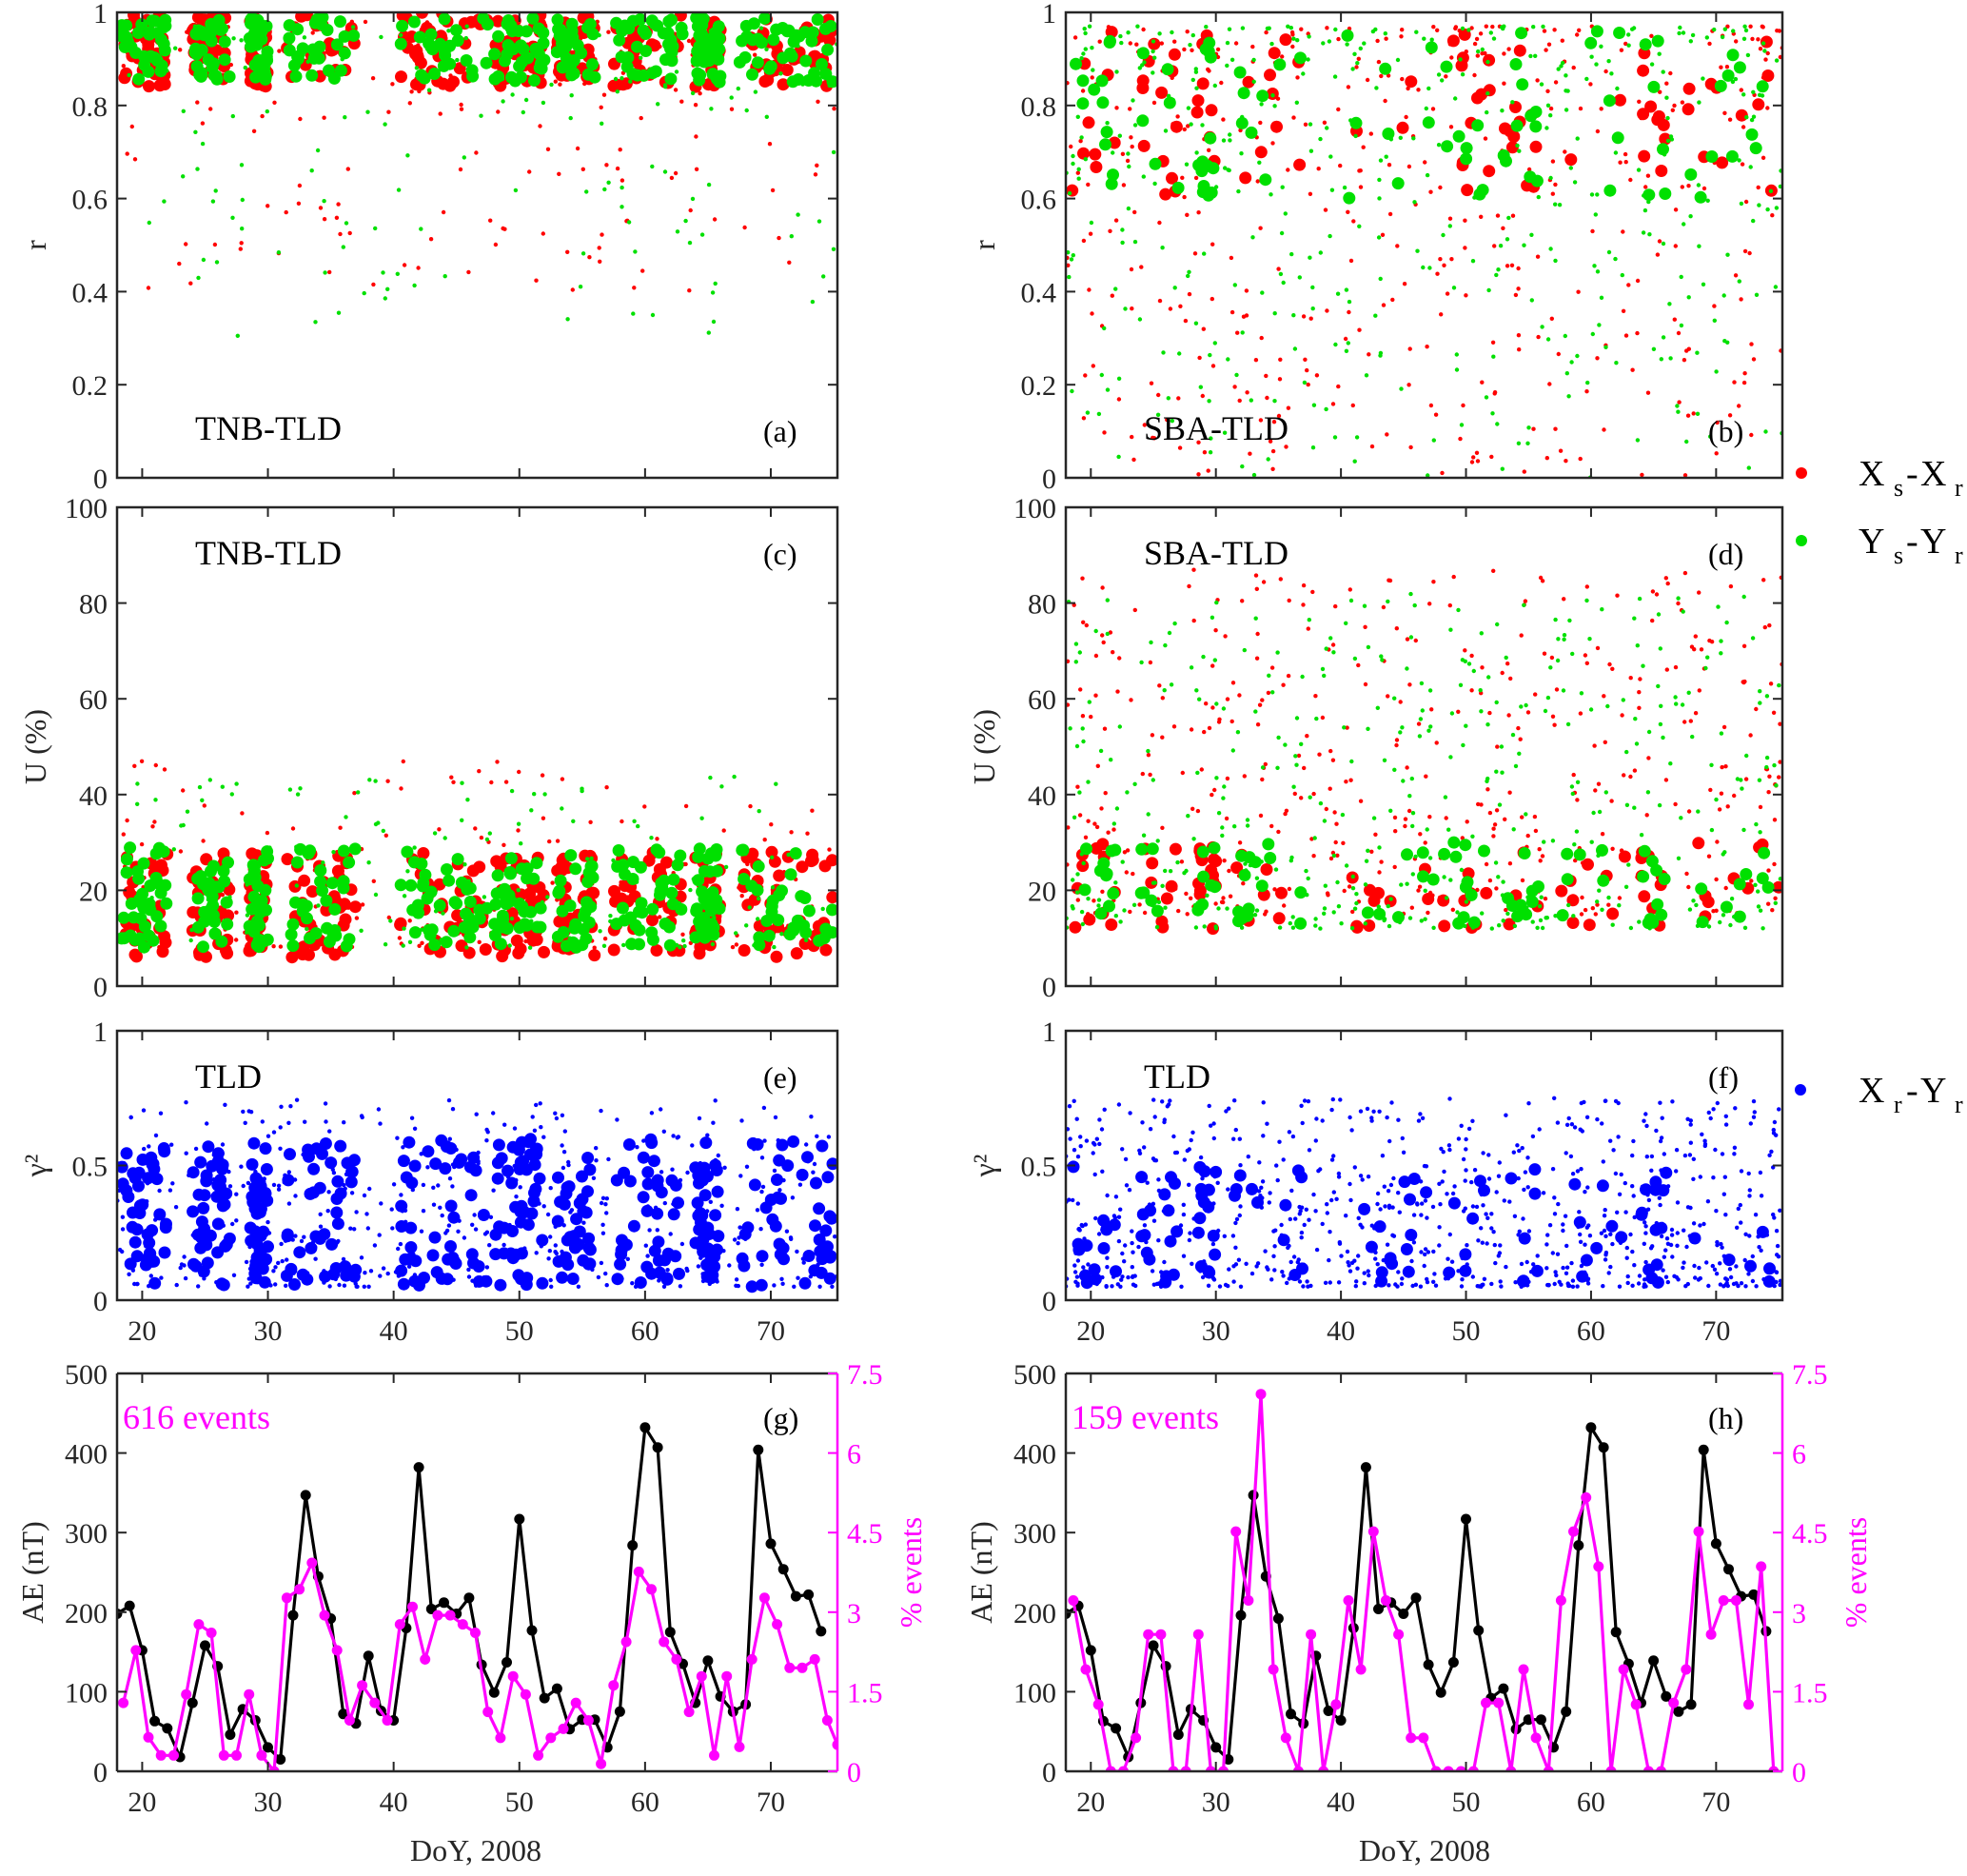  I want to click on panel-letter: (d), so click(1725, 554).